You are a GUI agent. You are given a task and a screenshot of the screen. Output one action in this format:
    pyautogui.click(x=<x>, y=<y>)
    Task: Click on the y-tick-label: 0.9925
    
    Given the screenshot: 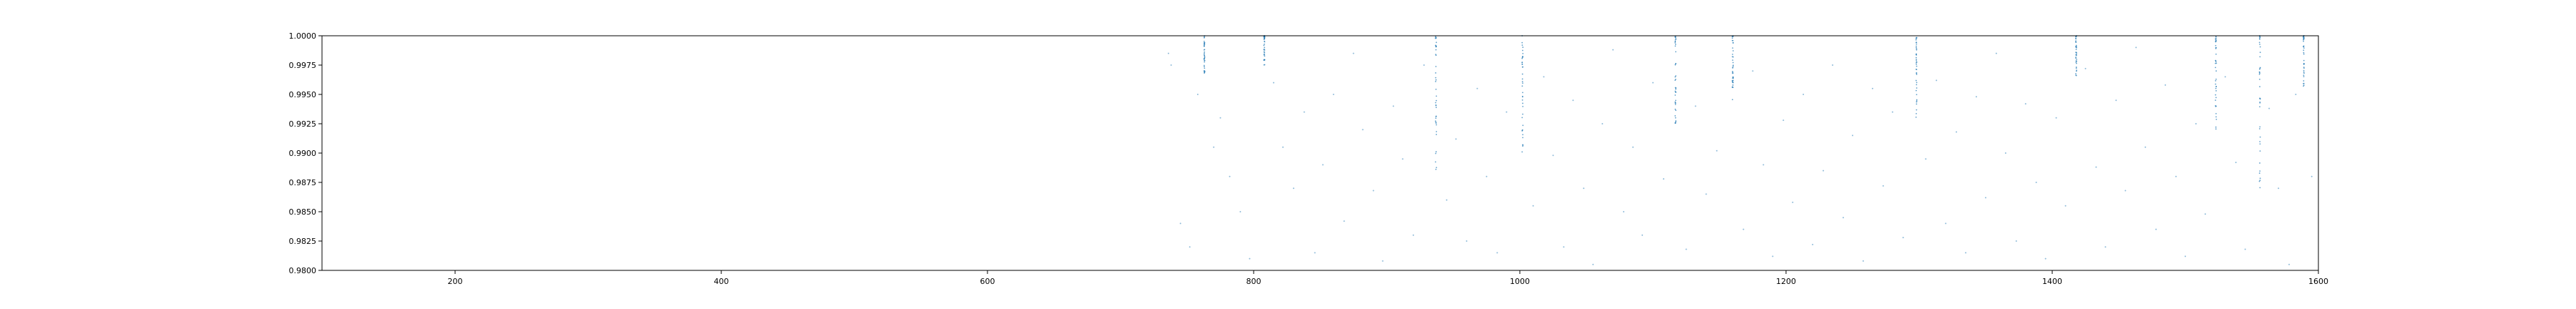 What is the action you would take?
    pyautogui.click(x=303, y=124)
    